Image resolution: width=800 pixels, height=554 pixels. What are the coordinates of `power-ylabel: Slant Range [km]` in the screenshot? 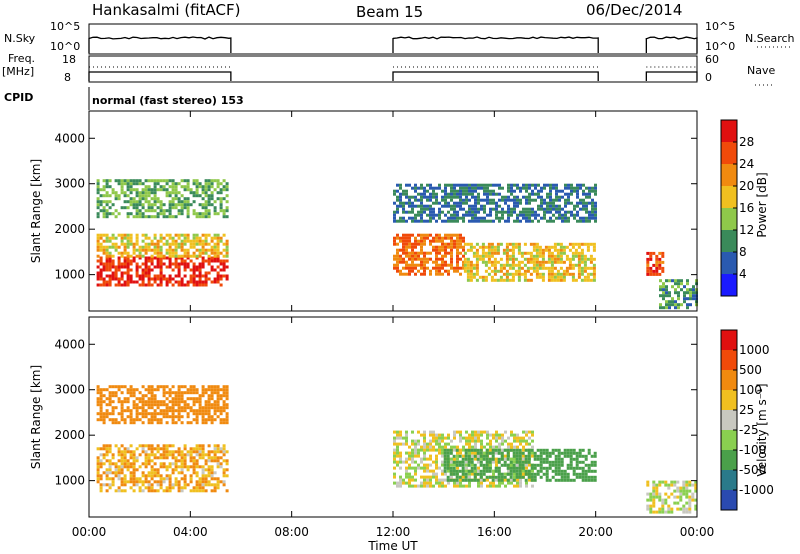 It's located at (36, 211).